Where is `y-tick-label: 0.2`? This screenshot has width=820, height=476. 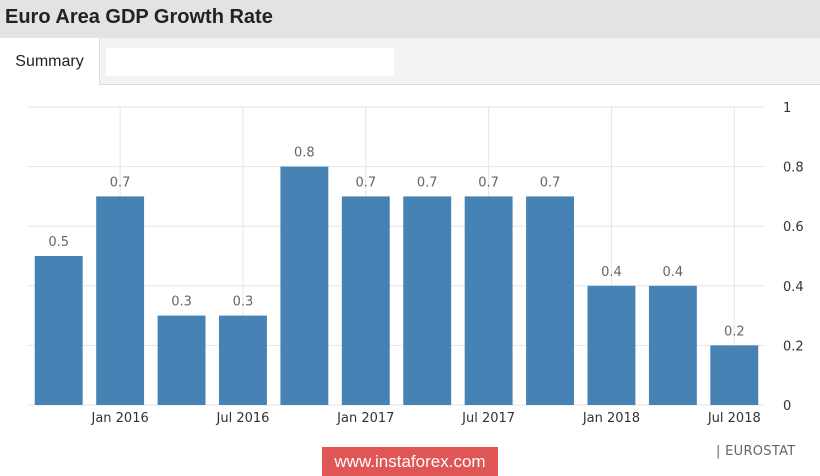
y-tick-label: 0.2 is located at coordinates (793, 346).